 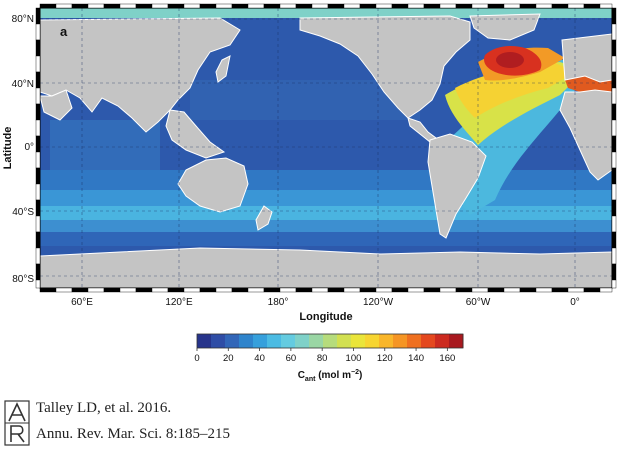 What do you see at coordinates (140, 75) in the screenshot?
I see `eurasia` at bounding box center [140, 75].